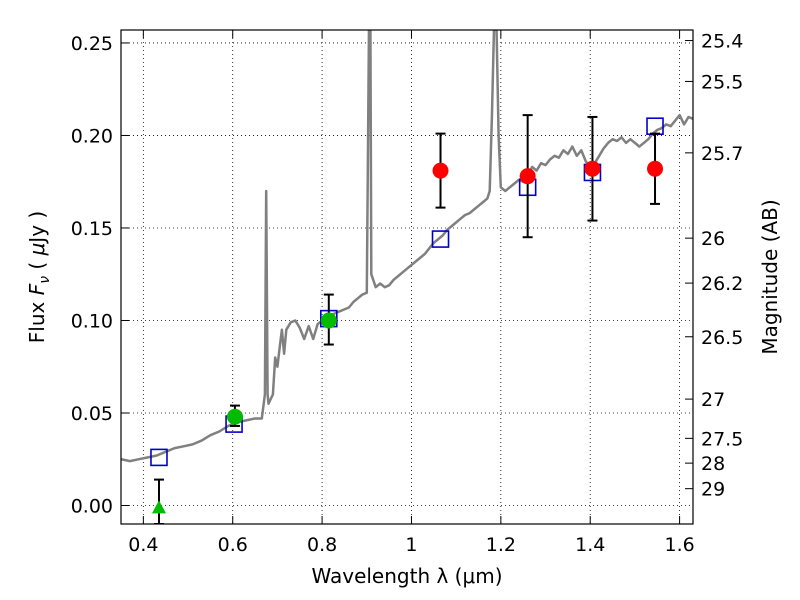 The image size is (800, 600). Describe the element at coordinates (501, 545) in the screenshot. I see `x-tick-label: 1.2` at that location.